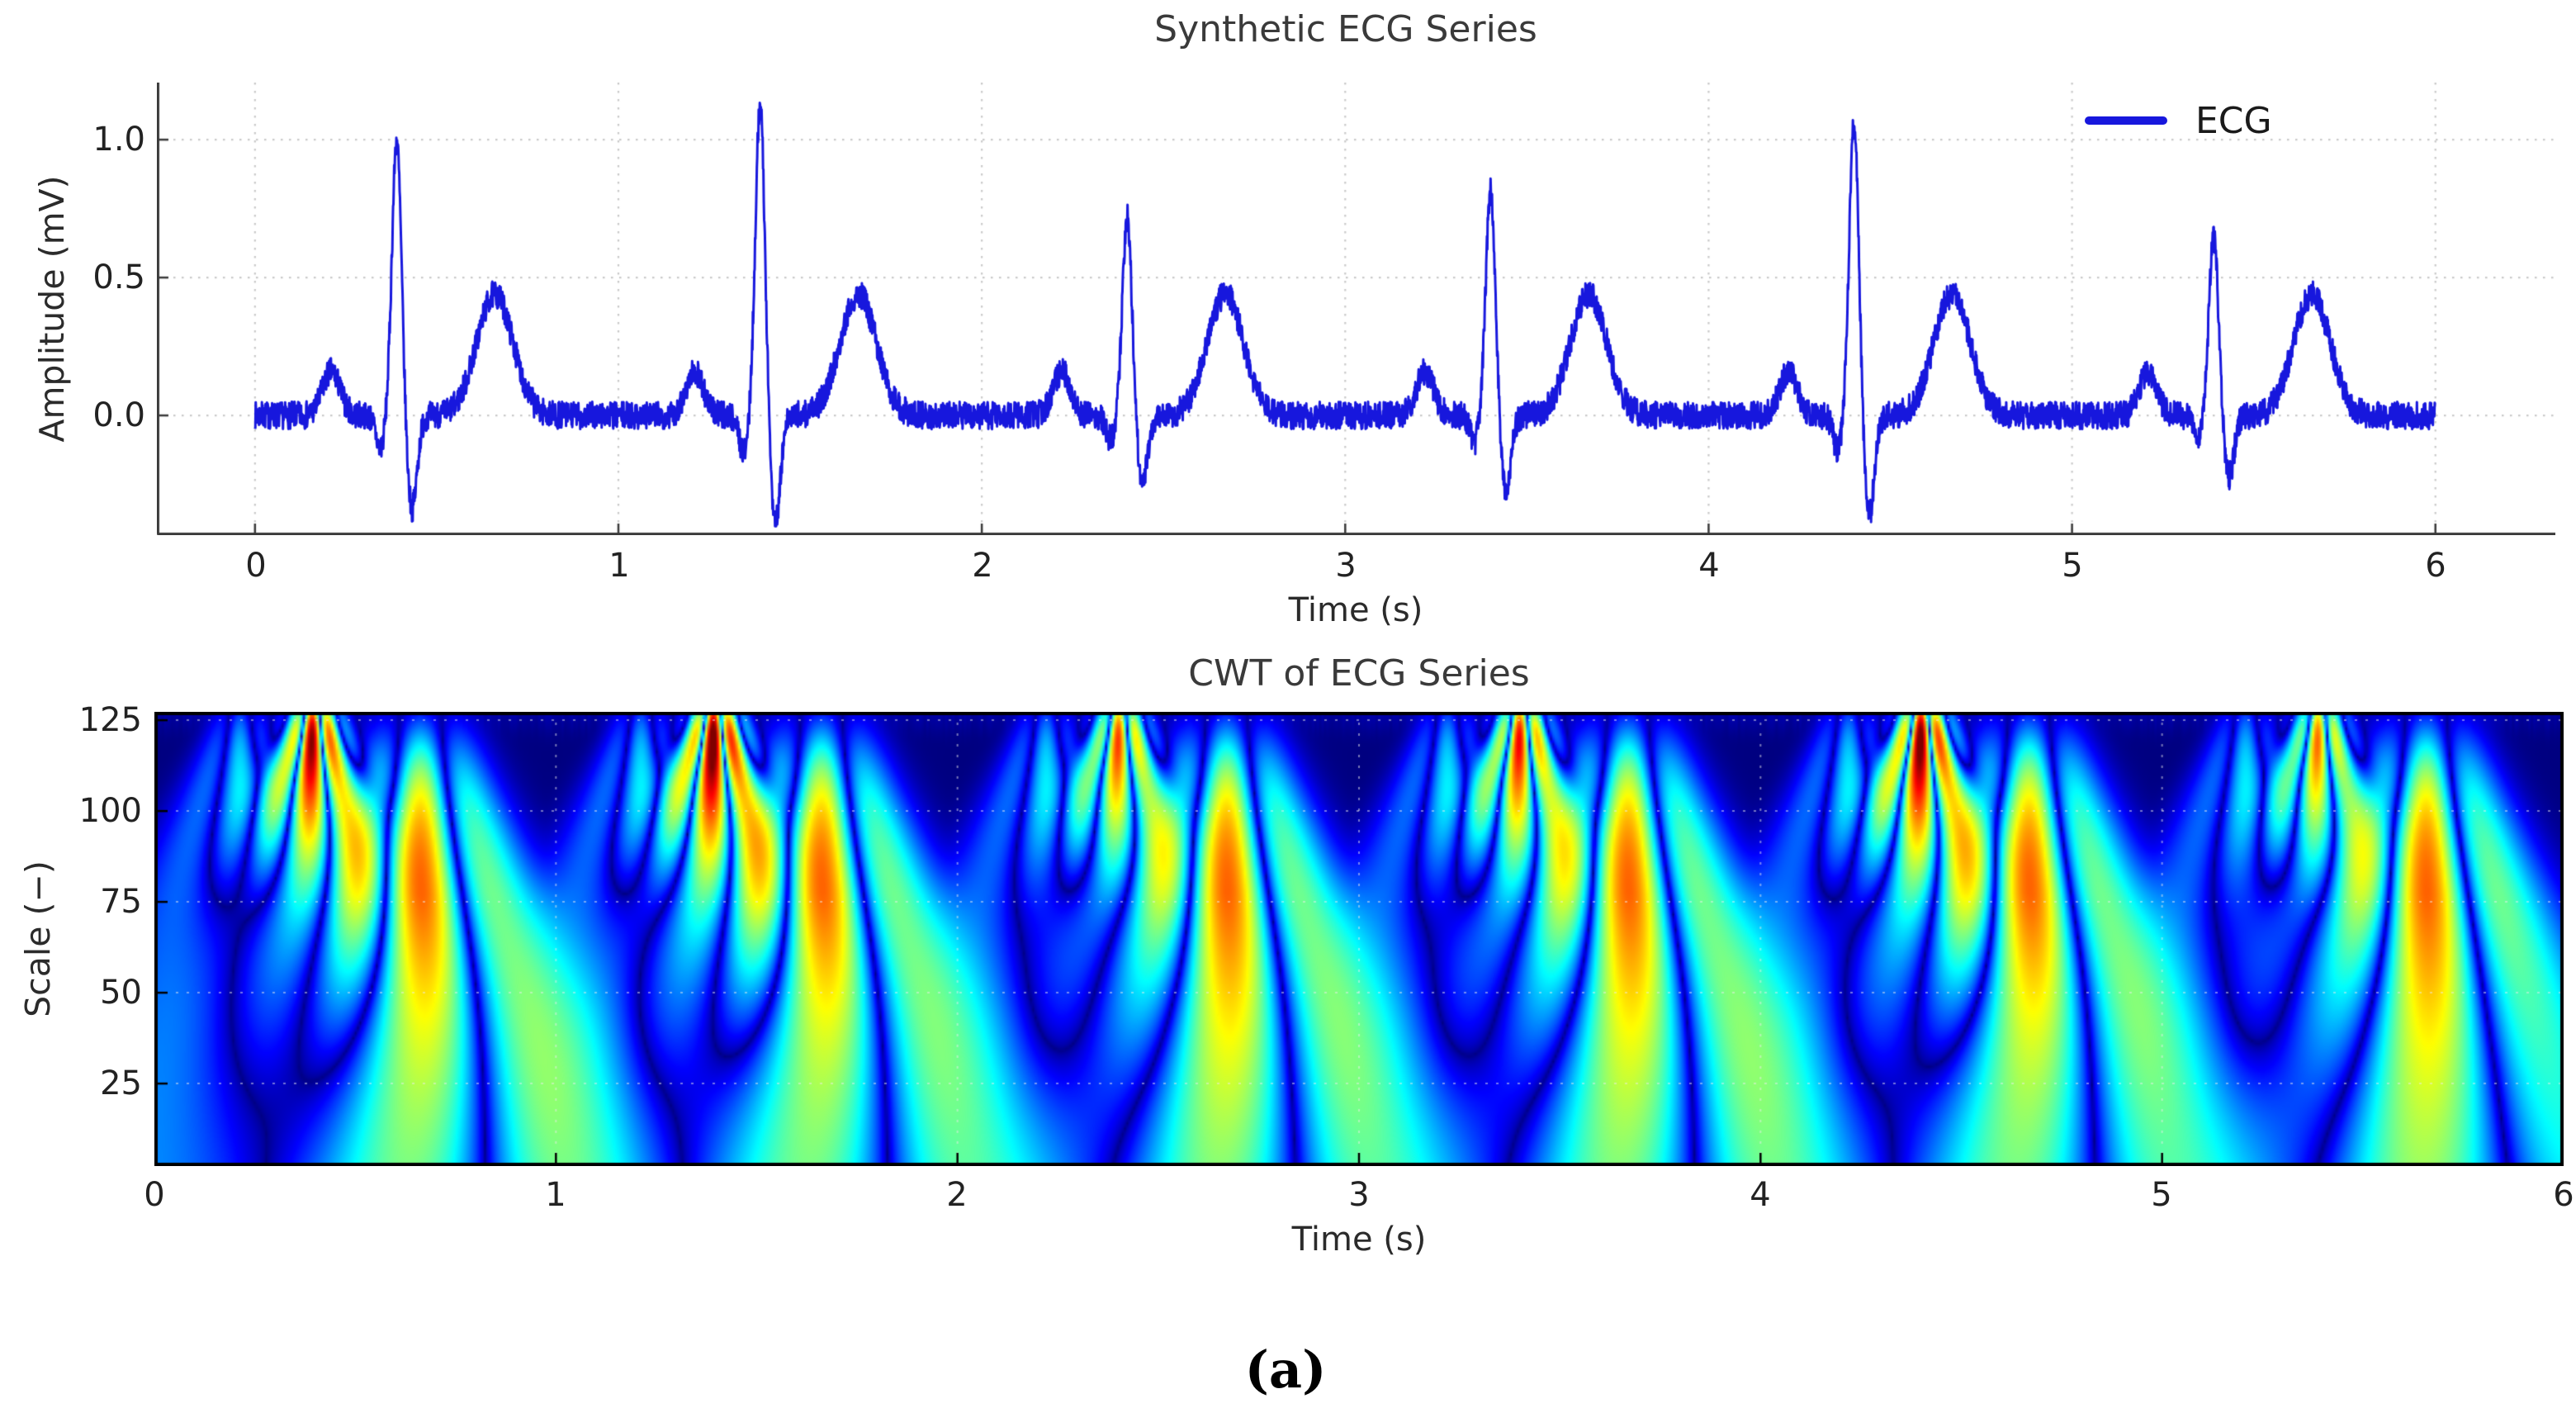  Describe the element at coordinates (1359, 1195) in the screenshot. I see `cwt-xtick-label: 3` at that location.